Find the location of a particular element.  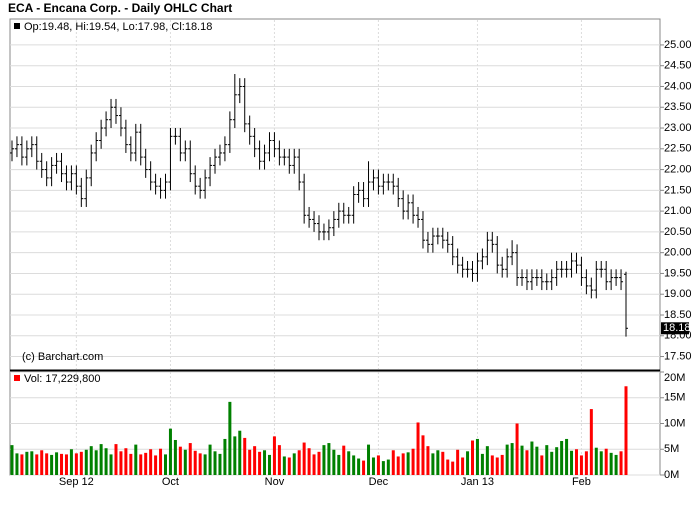

y-tick-label: 23.50 is located at coordinates (678, 107).